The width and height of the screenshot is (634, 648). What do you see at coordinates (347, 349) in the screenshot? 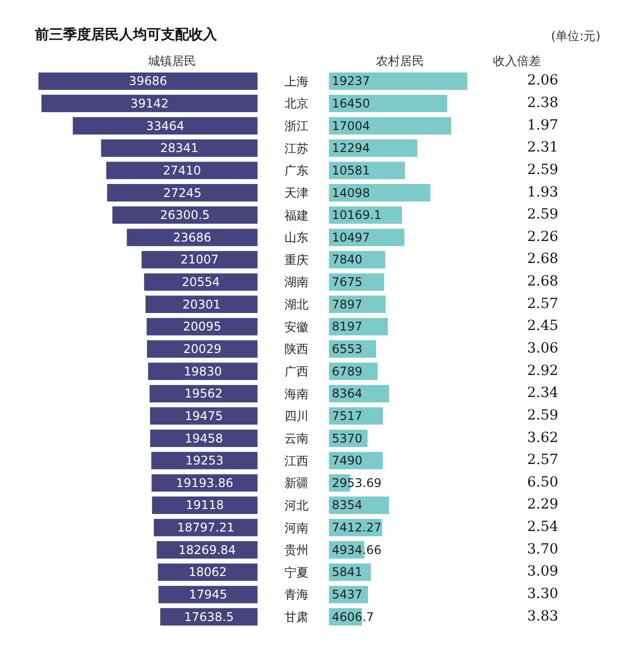
I see `data-label: 6553` at bounding box center [347, 349].